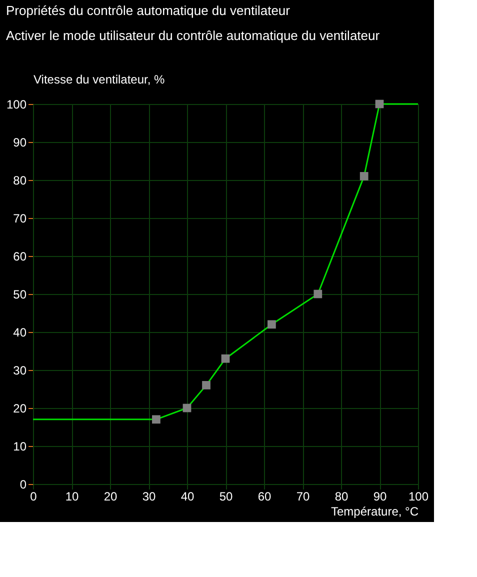  What do you see at coordinates (20, 447) in the screenshot?
I see `y-tick-label: 10` at bounding box center [20, 447].